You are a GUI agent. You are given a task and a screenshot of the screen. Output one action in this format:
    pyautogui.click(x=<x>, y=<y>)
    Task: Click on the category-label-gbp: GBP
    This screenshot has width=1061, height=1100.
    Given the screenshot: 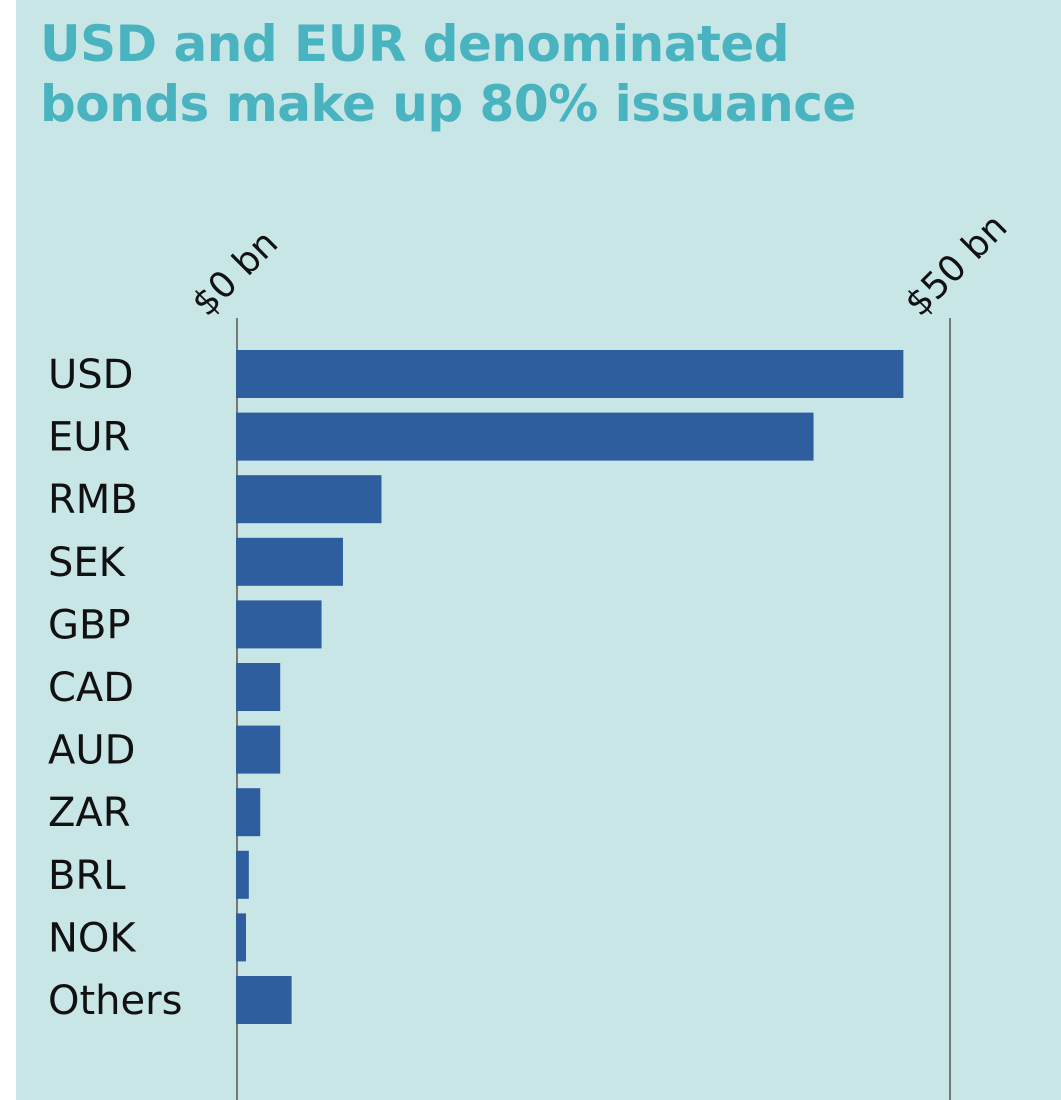 What is the action you would take?
    pyautogui.click(x=89, y=625)
    